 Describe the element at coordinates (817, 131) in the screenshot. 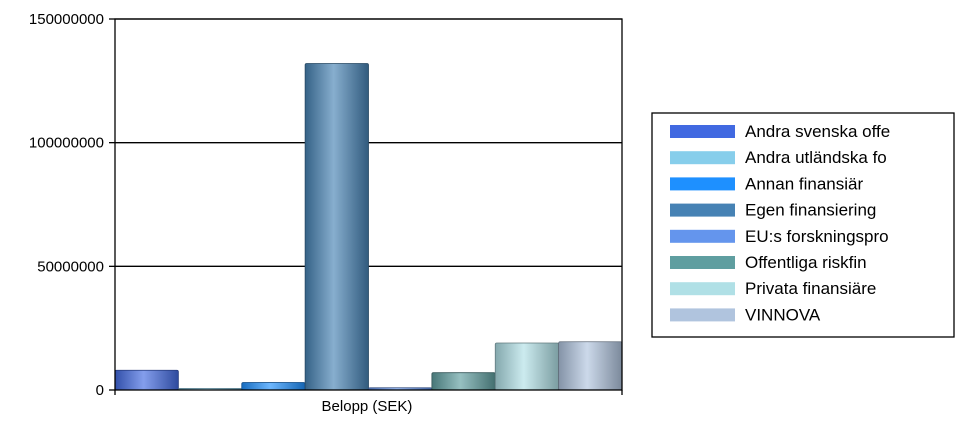

I see `legend-label: Andra svenska offe` at that location.